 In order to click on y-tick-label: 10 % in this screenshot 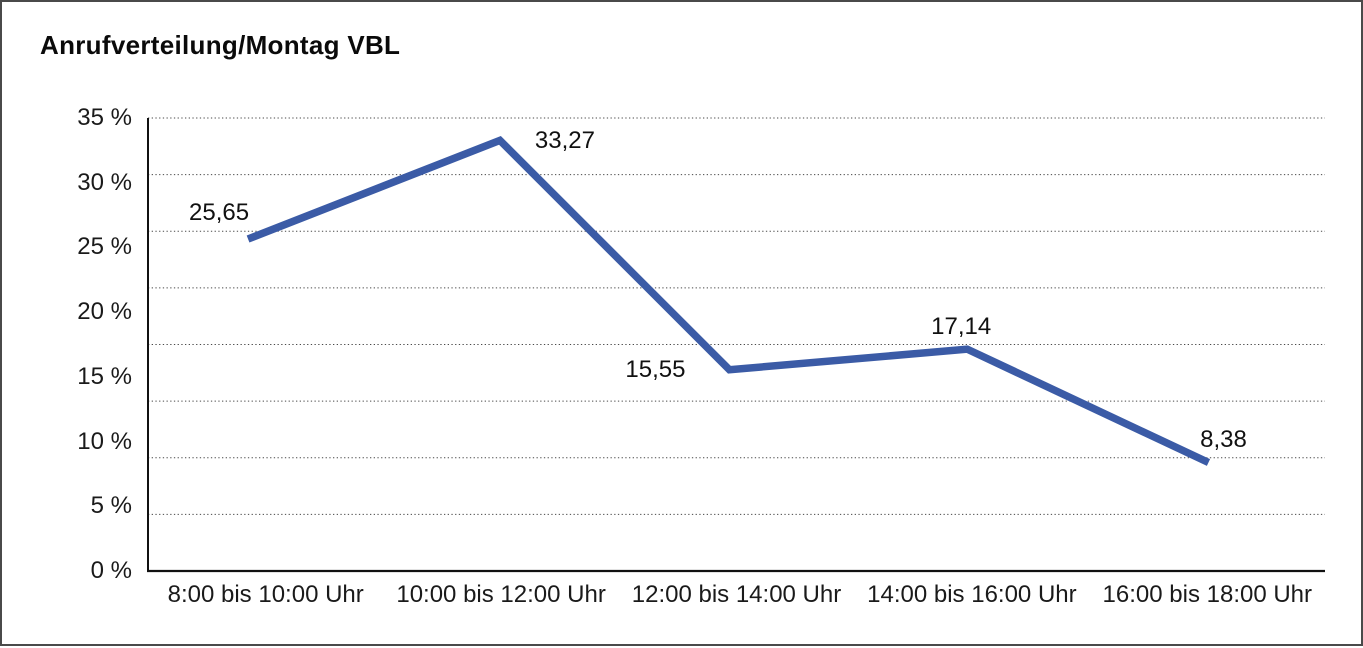, I will do `click(104, 441)`.